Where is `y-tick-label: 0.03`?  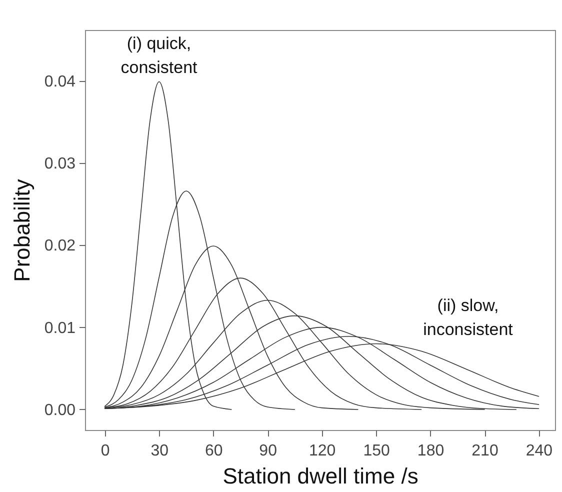 y-tick-label: 0.03 is located at coordinates (60, 164).